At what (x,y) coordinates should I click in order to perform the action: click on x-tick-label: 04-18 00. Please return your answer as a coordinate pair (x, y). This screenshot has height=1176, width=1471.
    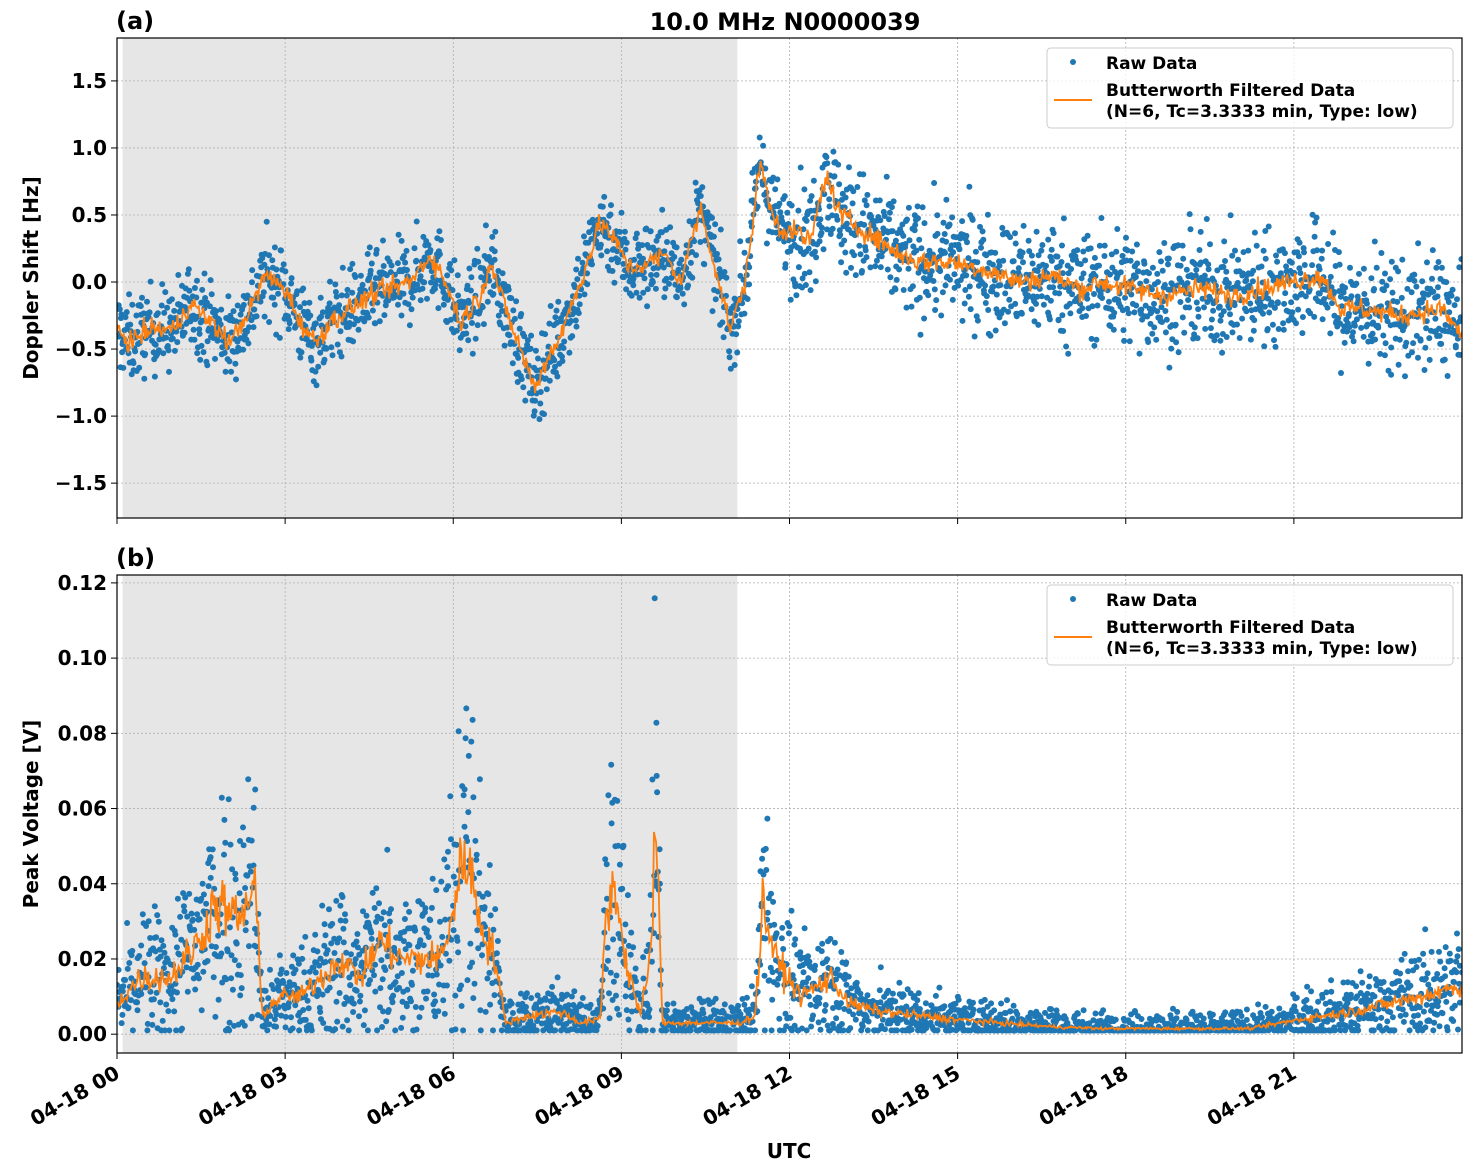
    Looking at the image, I should click on (75, 1096).